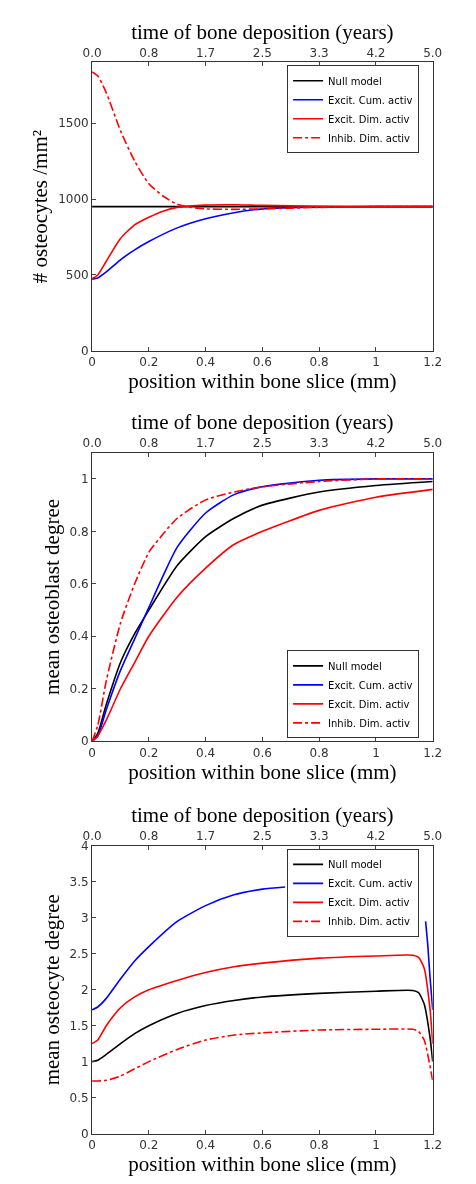  What do you see at coordinates (79, 531) in the screenshot?
I see `y-tick-label: 0.8` at bounding box center [79, 531].